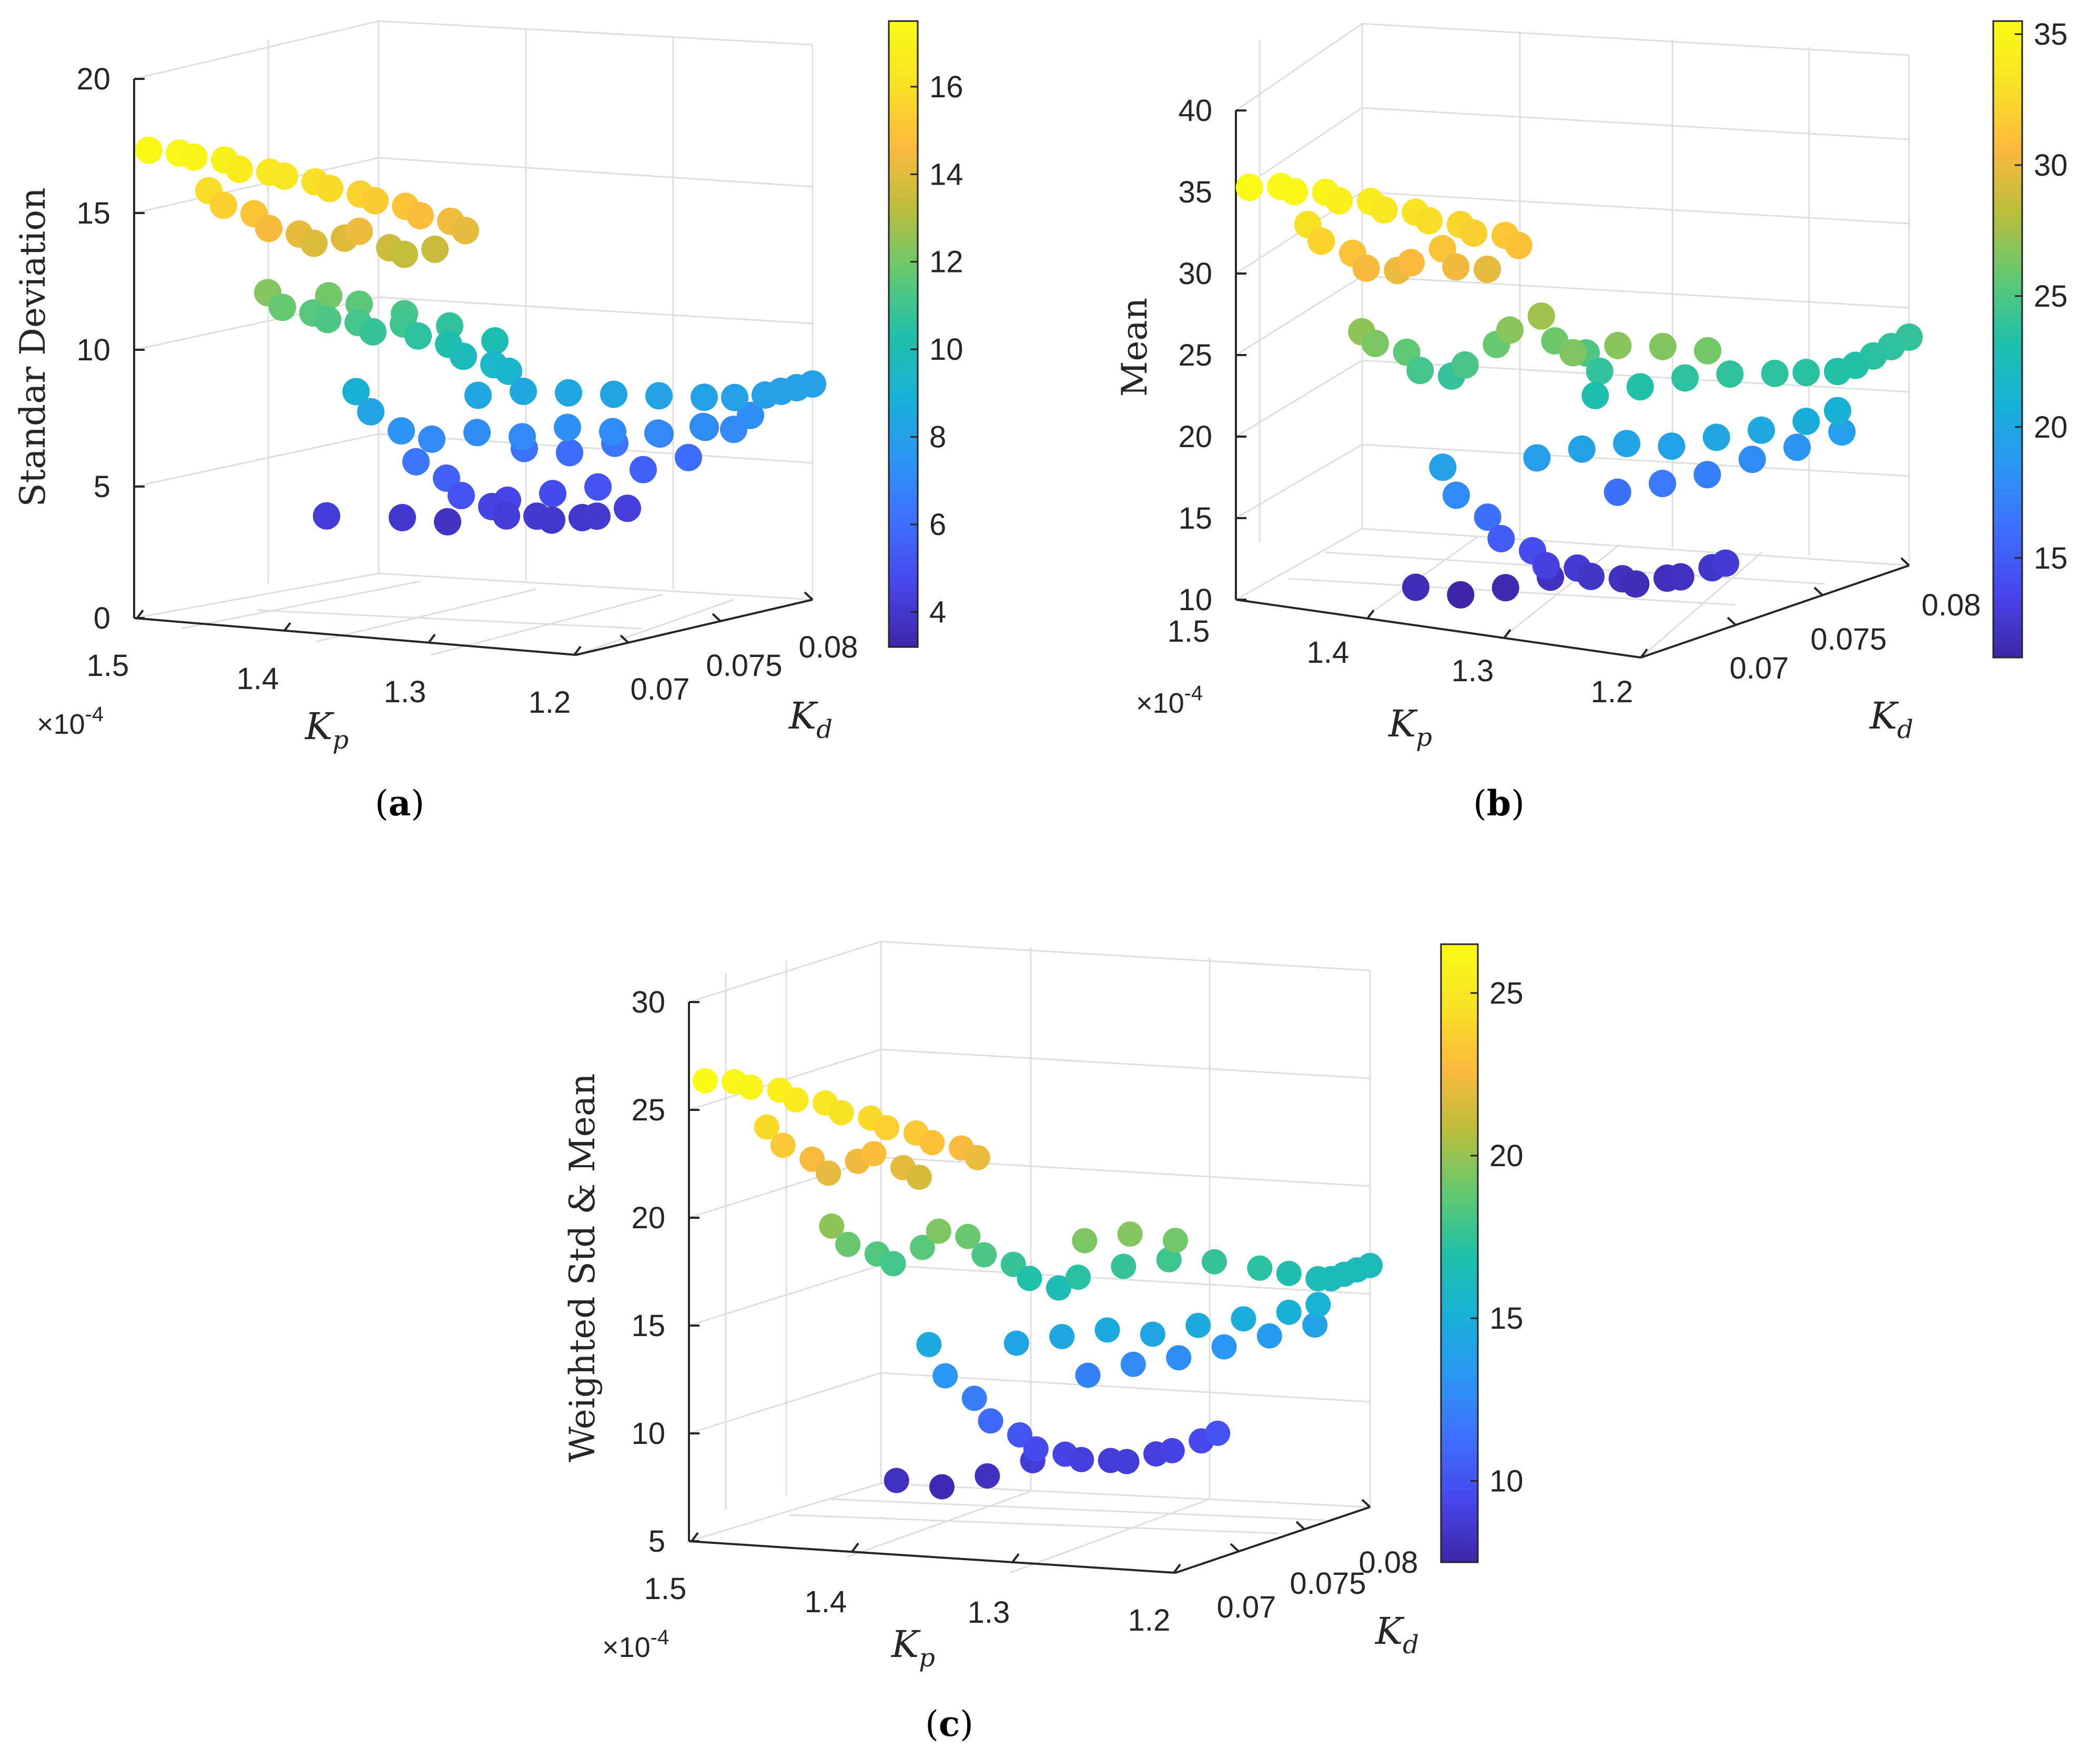 The image size is (2100, 1759). Describe the element at coordinates (938, 525) in the screenshot. I see `colorbar-tick-label: 6` at that location.